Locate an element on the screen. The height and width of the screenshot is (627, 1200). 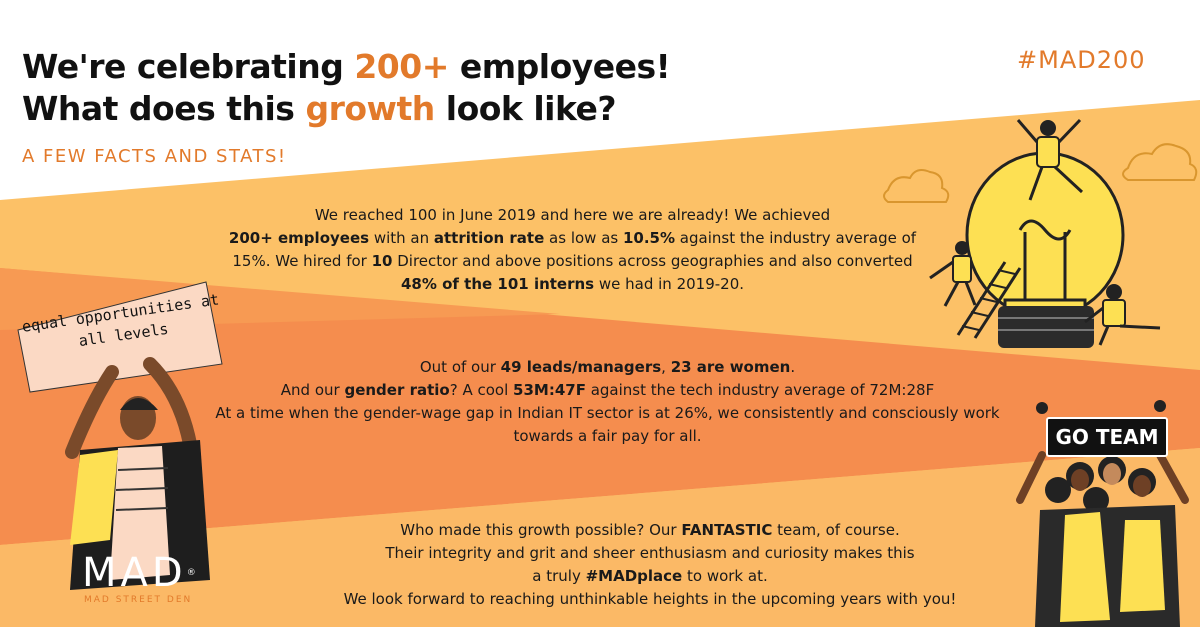
headline-text: employees! is located at coordinates (559, 66).